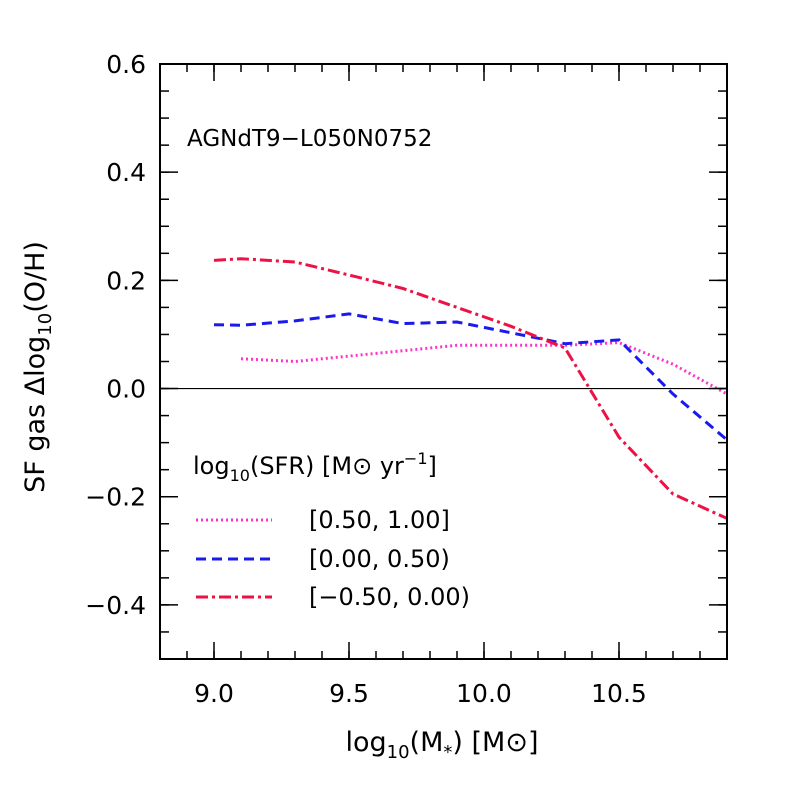 The image size is (786, 786). I want to click on legend: [0.50, 1.00] [0.00, 0.50) [−0.50, 0.00), so click(333, 558).